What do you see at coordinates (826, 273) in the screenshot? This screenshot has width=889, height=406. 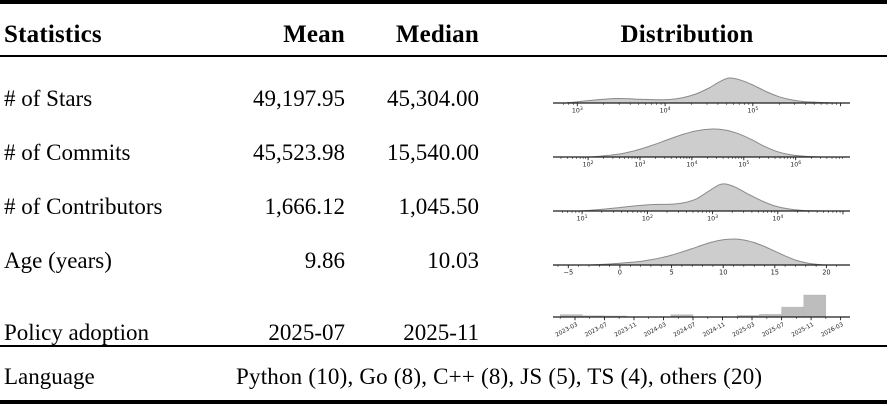 I see `svg-text: 20` at bounding box center [826, 273].